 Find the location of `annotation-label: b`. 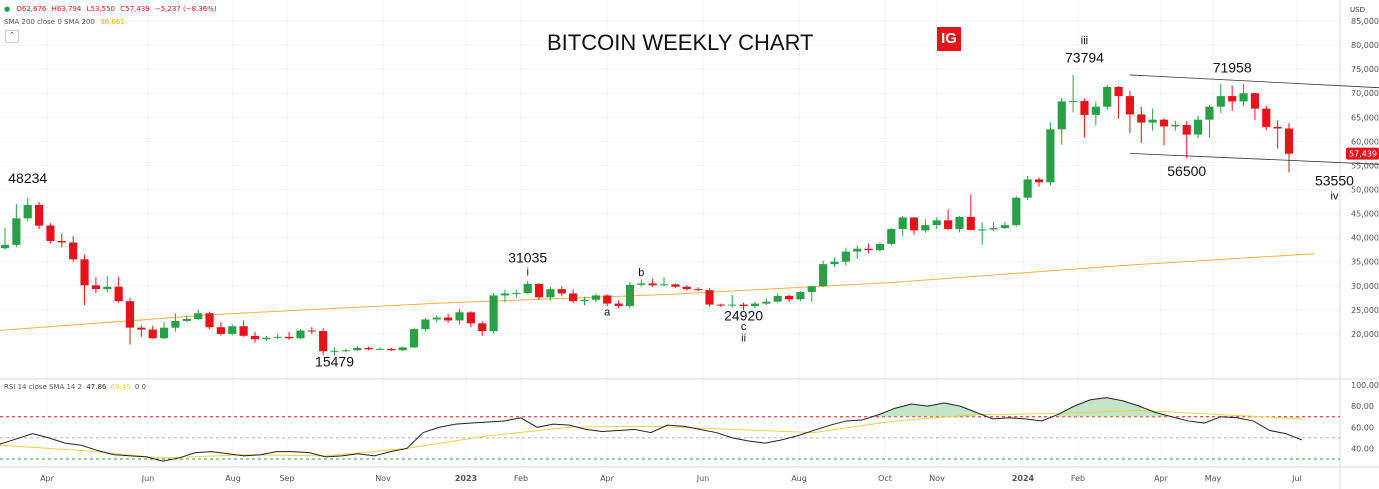

annotation-label: b is located at coordinates (641, 273).